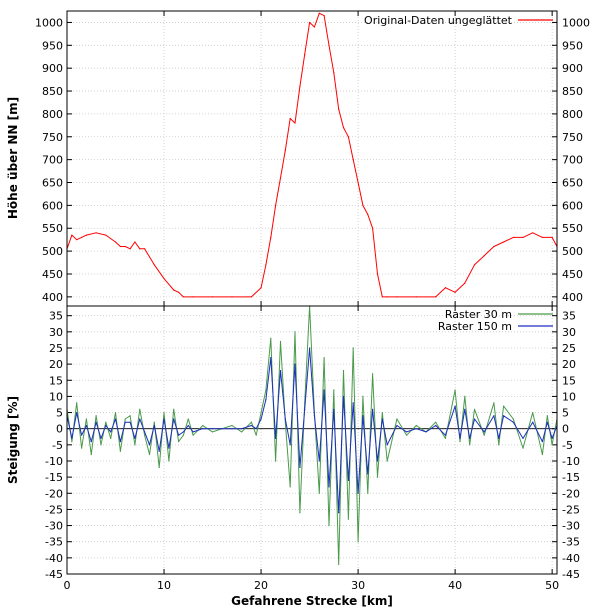  I want to click on y-tick-label-left: 450, so click(52, 274).